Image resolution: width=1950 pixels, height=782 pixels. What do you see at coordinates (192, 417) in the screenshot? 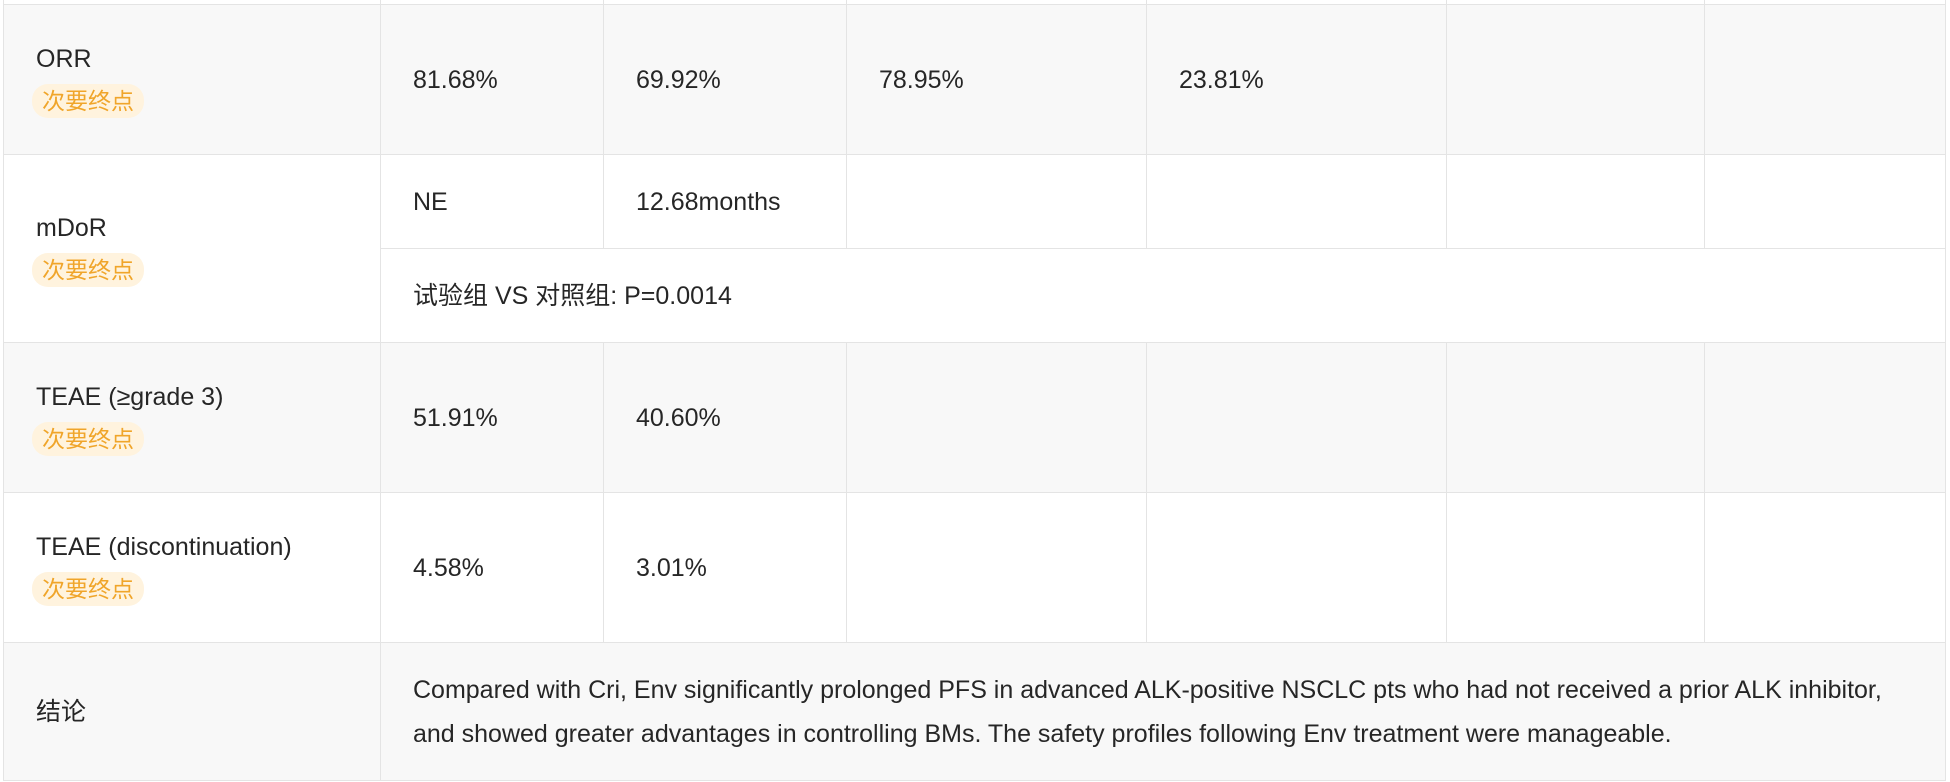
I see `metric-cell: TEAE (≥grade 3) 次要终点` at bounding box center [192, 417].